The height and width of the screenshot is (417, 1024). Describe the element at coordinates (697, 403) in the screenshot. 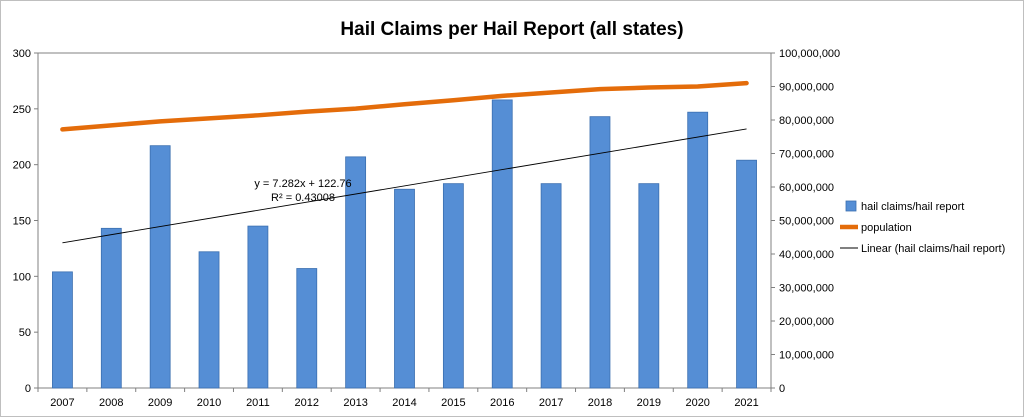

I see `x-axis-tick-label: 2020` at that location.